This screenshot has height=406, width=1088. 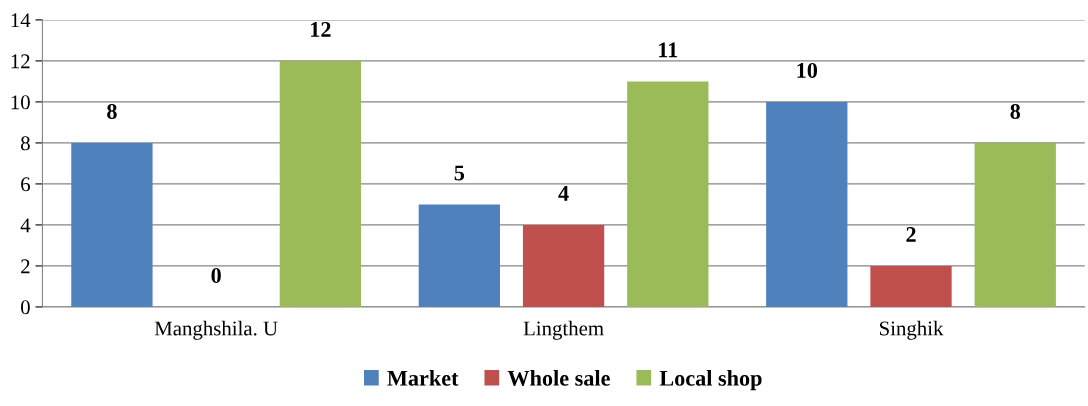 What do you see at coordinates (459, 173) in the screenshot?
I see `data-label: 5` at bounding box center [459, 173].